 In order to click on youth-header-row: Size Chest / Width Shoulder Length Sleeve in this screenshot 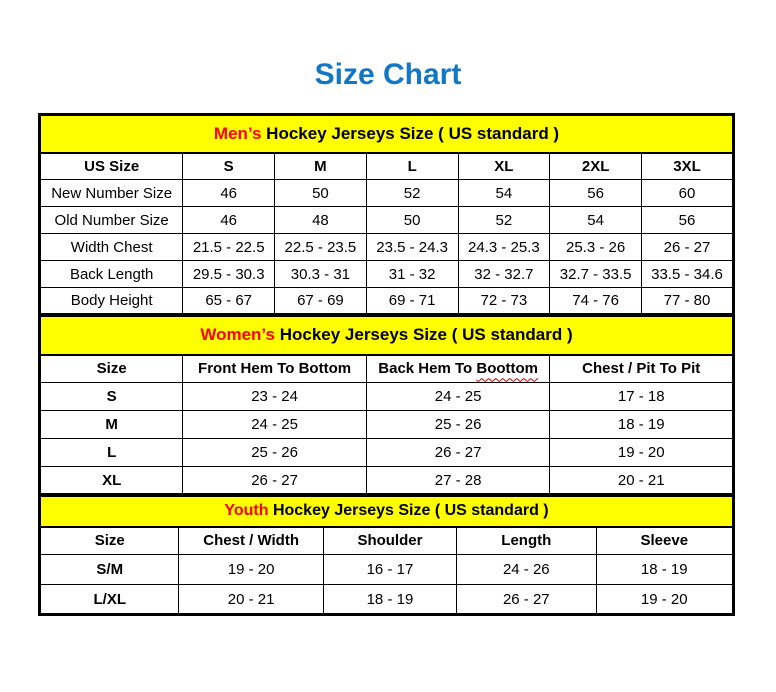, I will do `click(386, 540)`.